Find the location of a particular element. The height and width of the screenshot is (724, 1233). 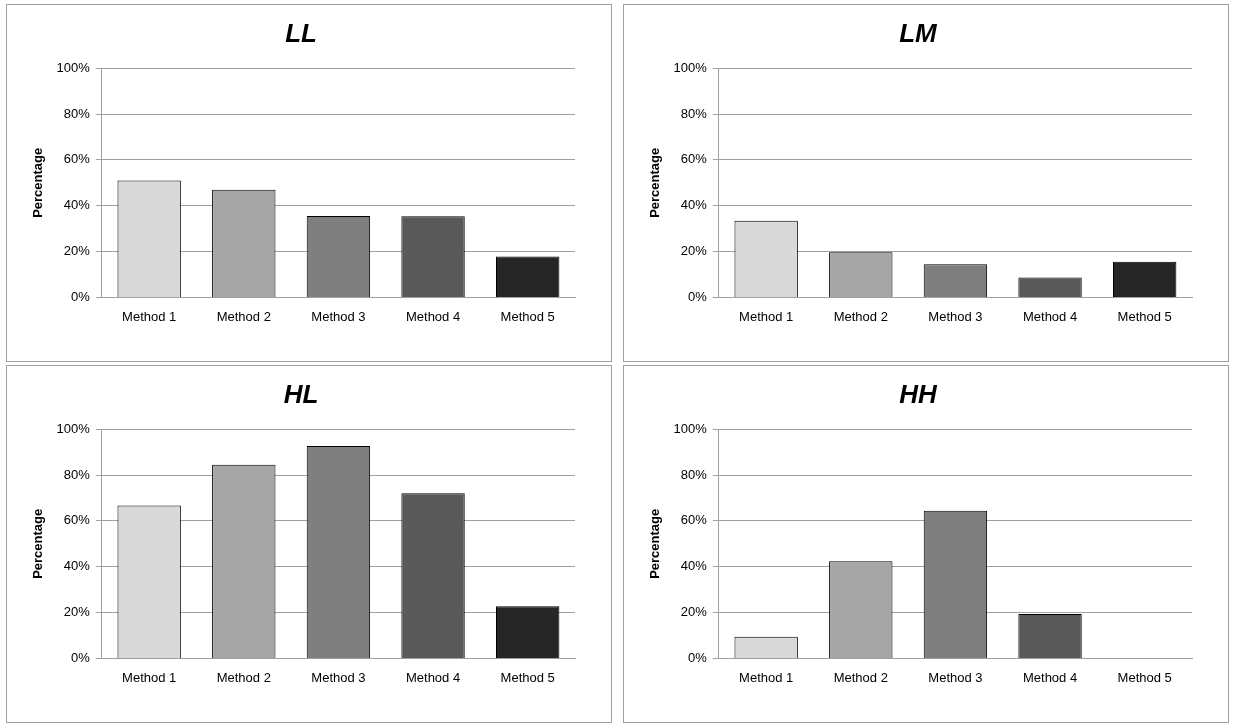

chart-title: LM is located at coordinates (919, 32).